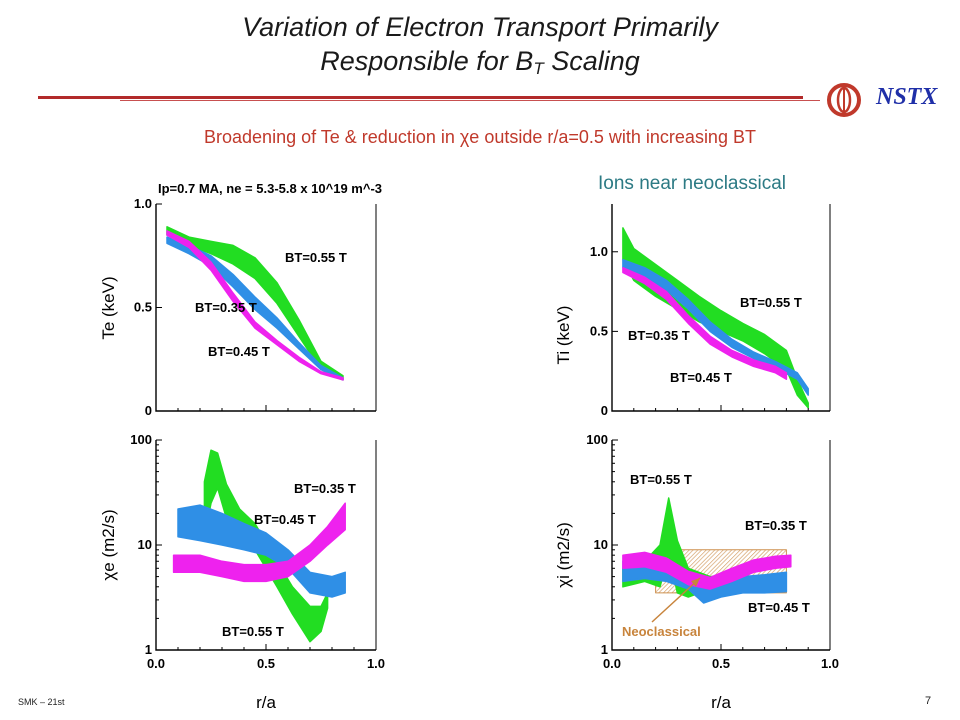  What do you see at coordinates (143, 203) in the screenshot?
I see `te-ytick-label: 1.0` at bounding box center [143, 203].